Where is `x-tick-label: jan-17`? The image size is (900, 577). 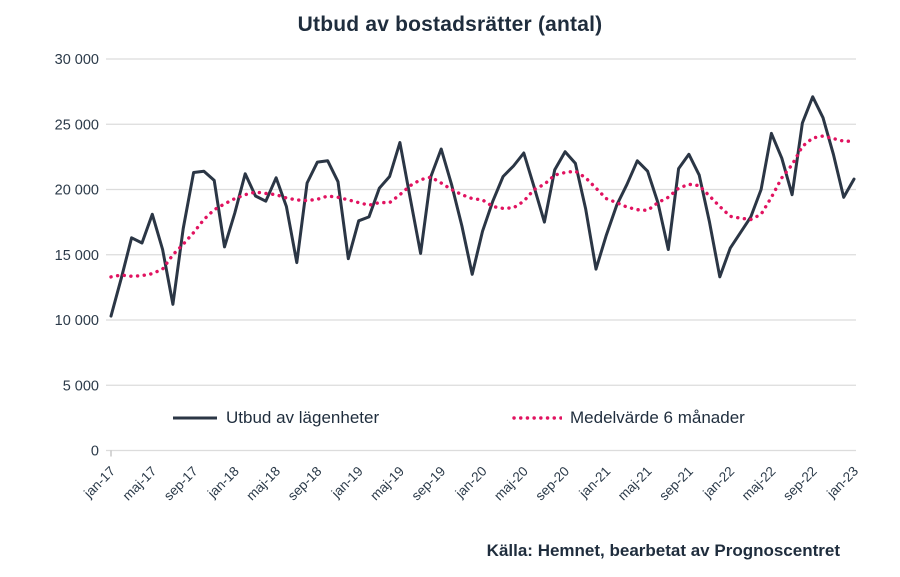 x-tick-label: jan-17 is located at coordinates (99, 483).